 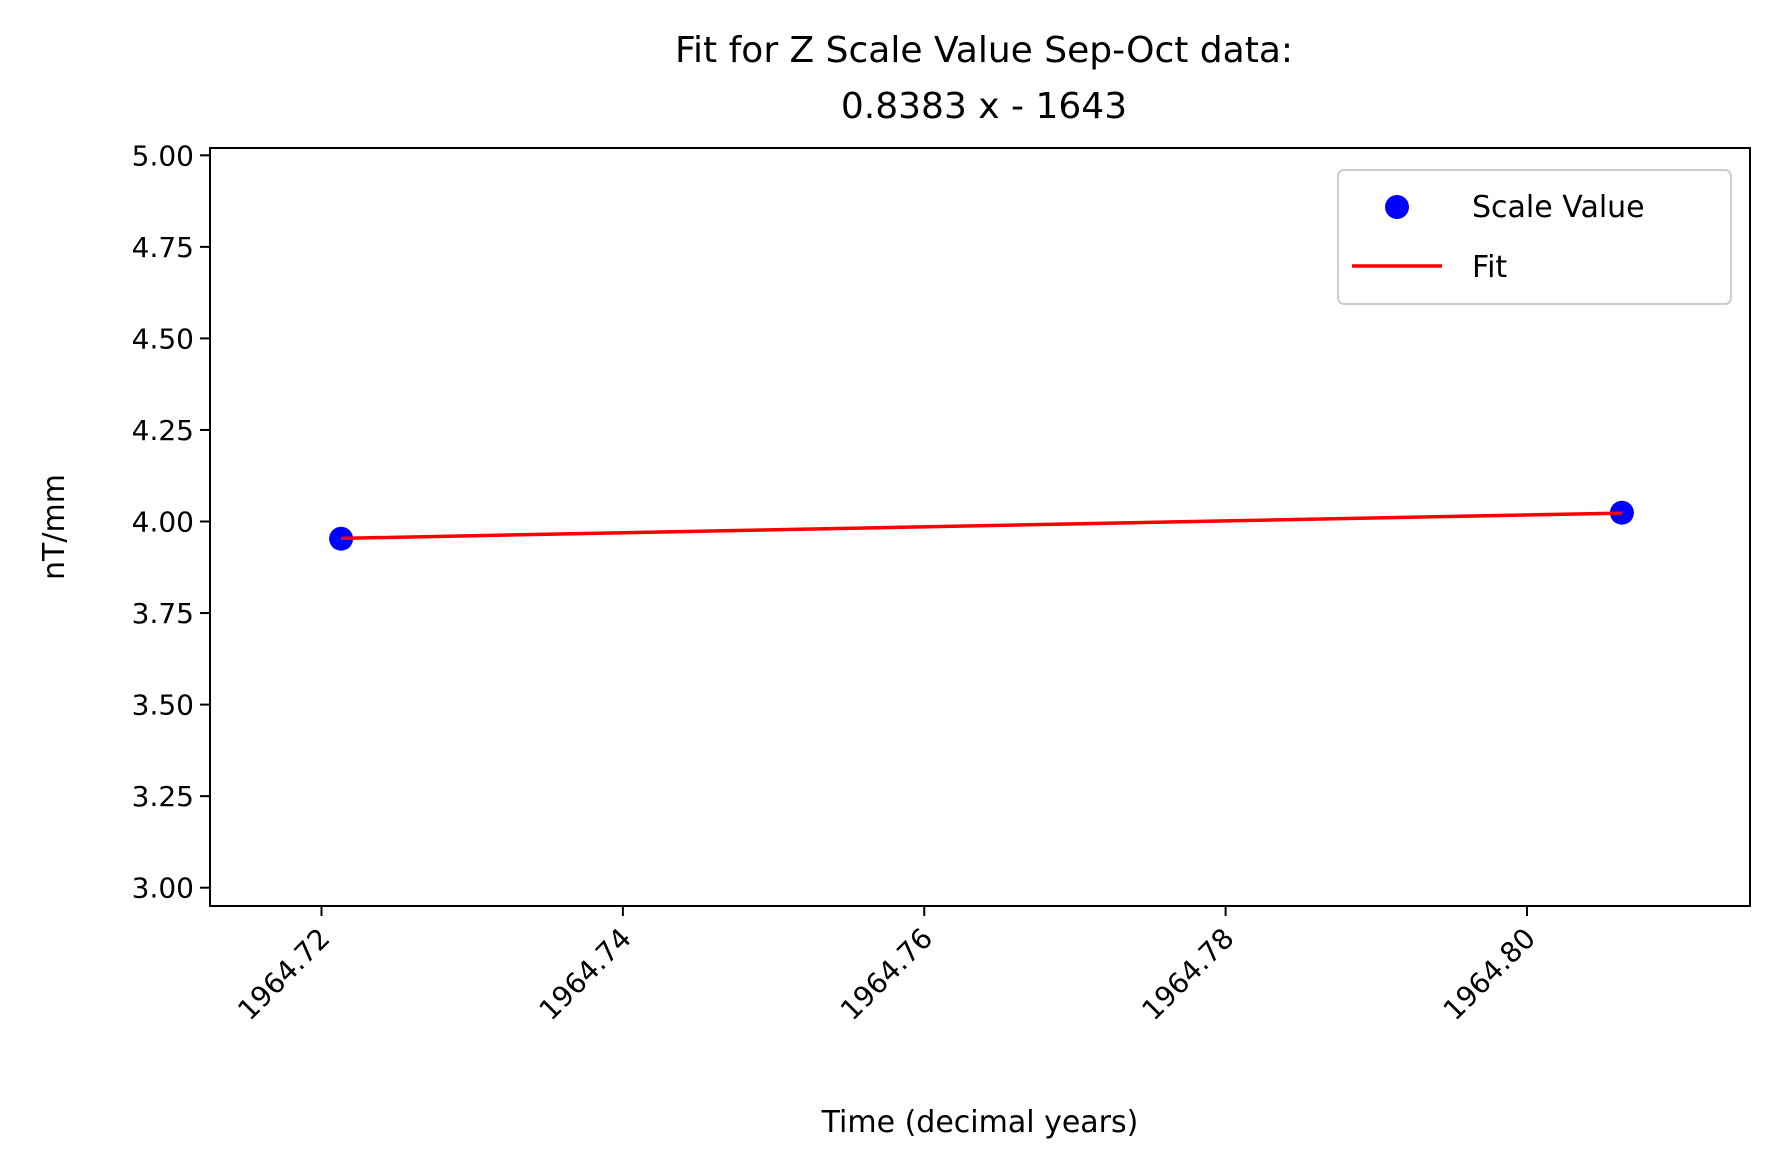 I want to click on legend: Scale Value Fit, so click(x=1534, y=237).